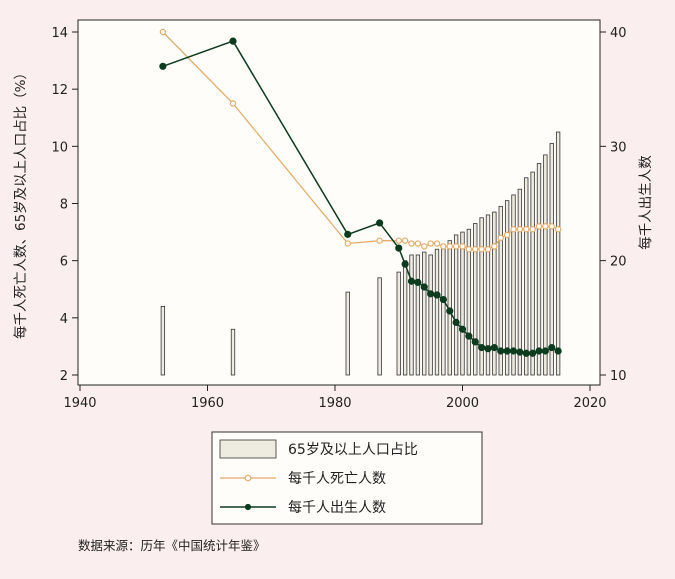  What do you see at coordinates (618, 262) in the screenshot?
I see `y-right-tick-label-20: 20` at bounding box center [618, 262].